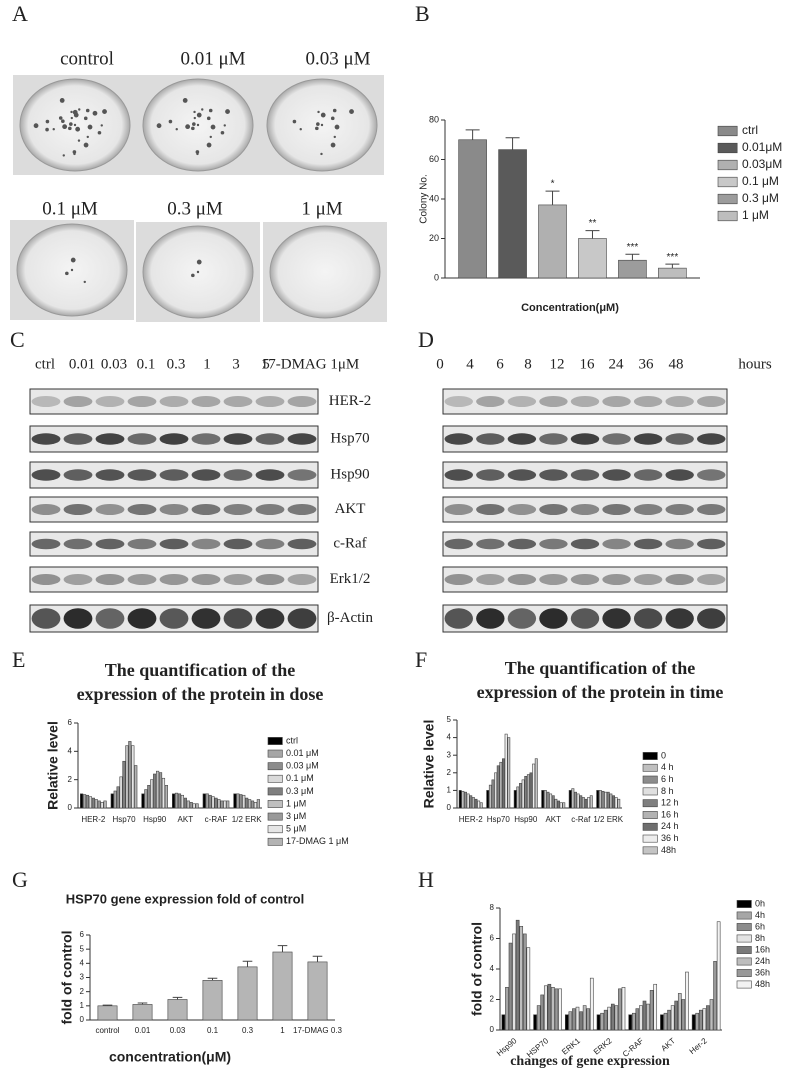 Image resolution: width=787 pixels, height=1072 pixels. I want to click on y-tick-label: 4, so click(70, 750).